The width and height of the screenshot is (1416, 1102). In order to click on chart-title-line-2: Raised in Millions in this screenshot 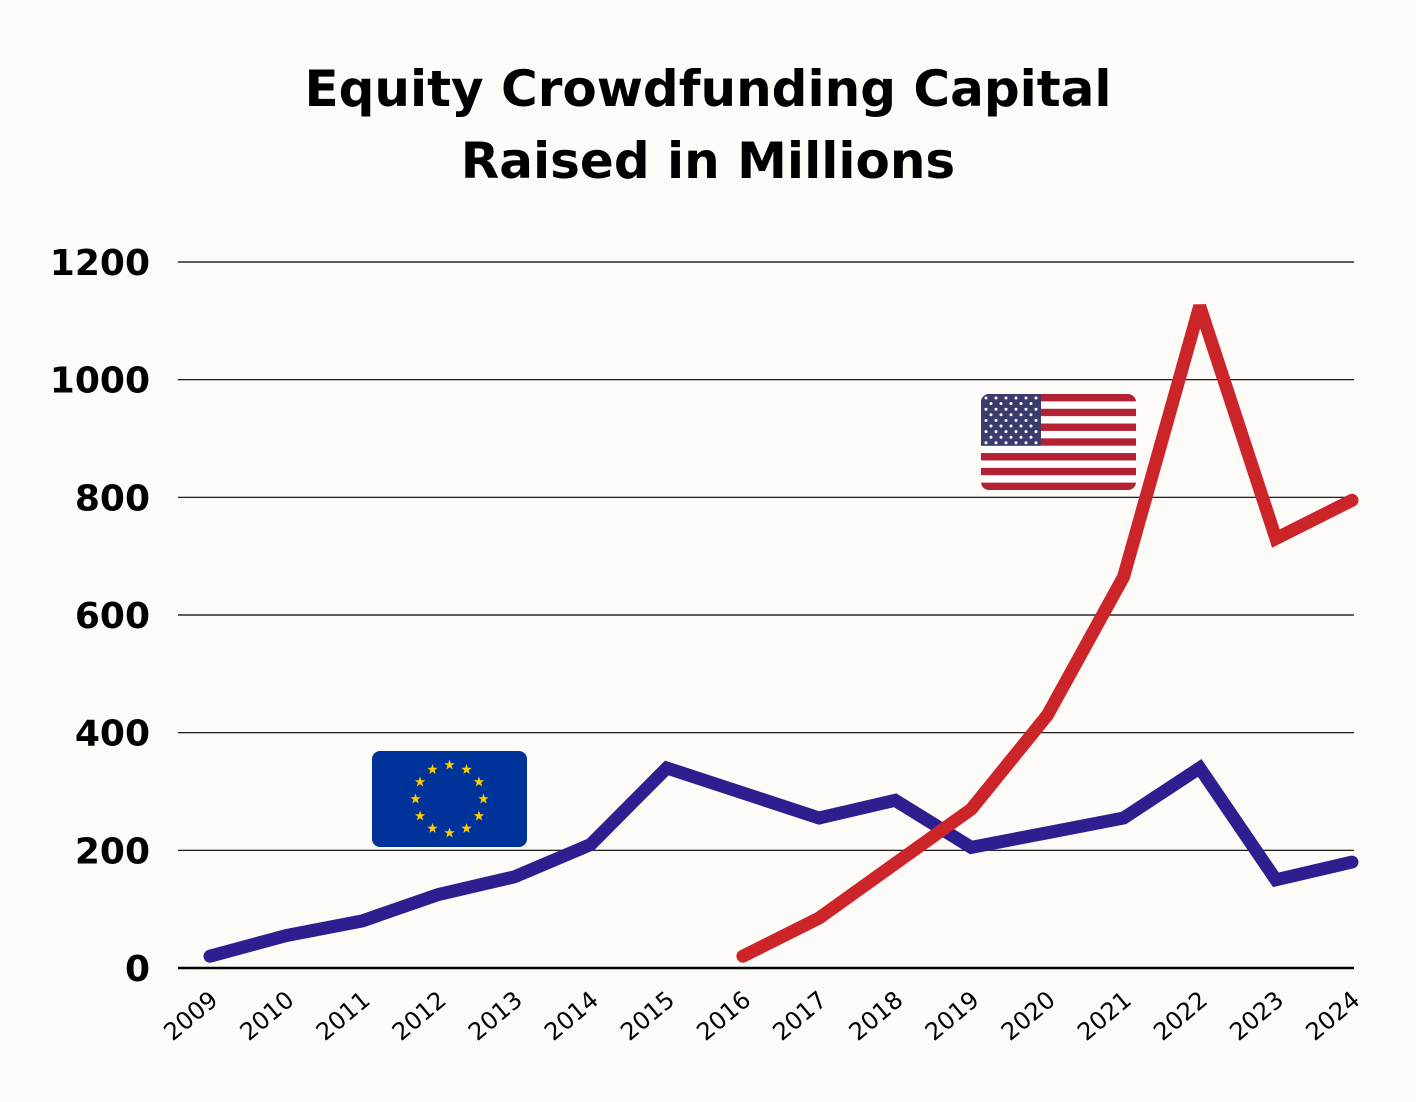, I will do `click(708, 161)`.